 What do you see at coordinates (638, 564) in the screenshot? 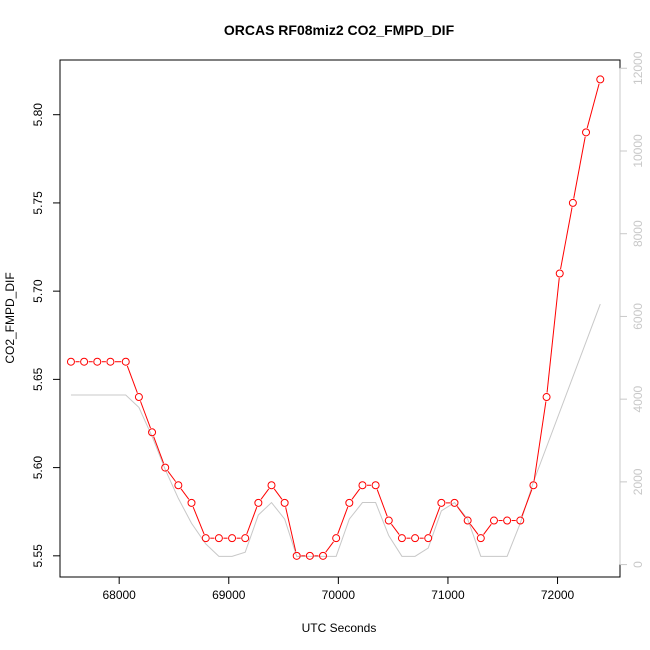
I see `y2-tick-label: 0` at bounding box center [638, 564].